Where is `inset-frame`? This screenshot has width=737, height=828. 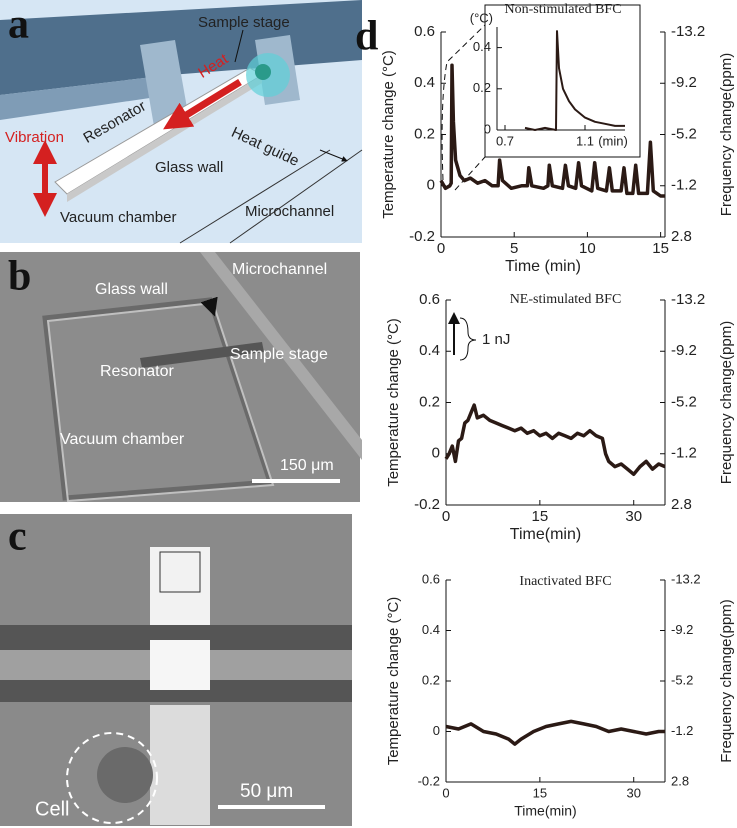
inset-frame is located at coordinates (562, 81).